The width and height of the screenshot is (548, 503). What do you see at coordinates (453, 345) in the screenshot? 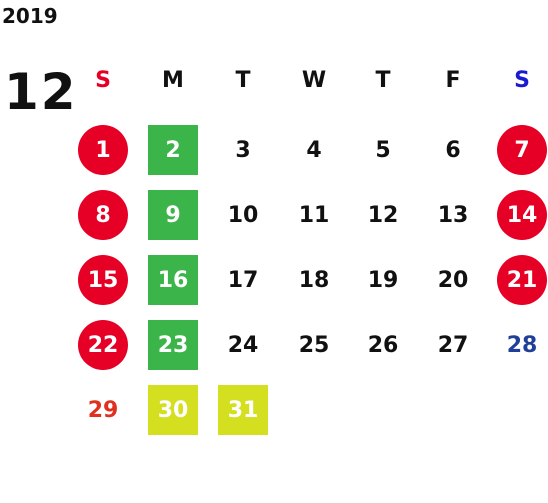
I see `day: 27` at bounding box center [453, 345].